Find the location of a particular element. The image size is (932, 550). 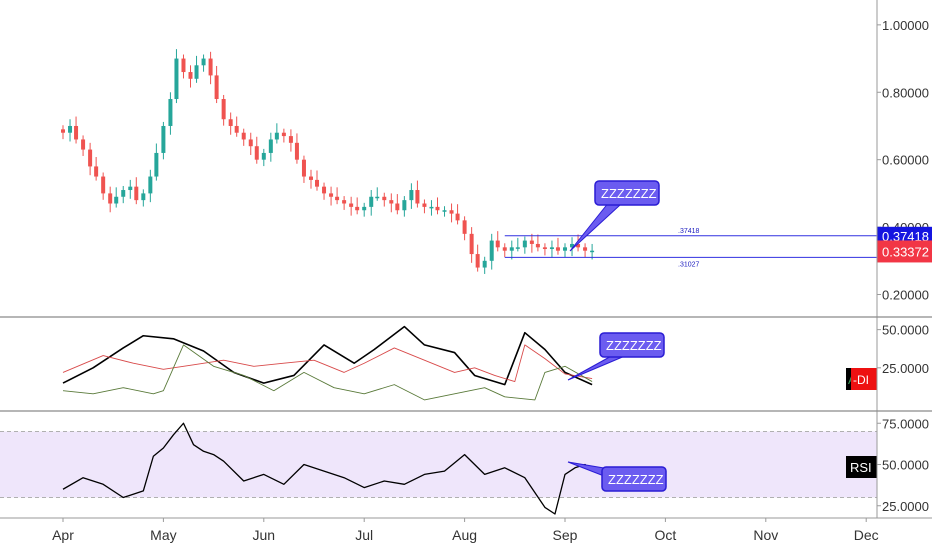

time-tick-label: Dec is located at coordinates (866, 535).